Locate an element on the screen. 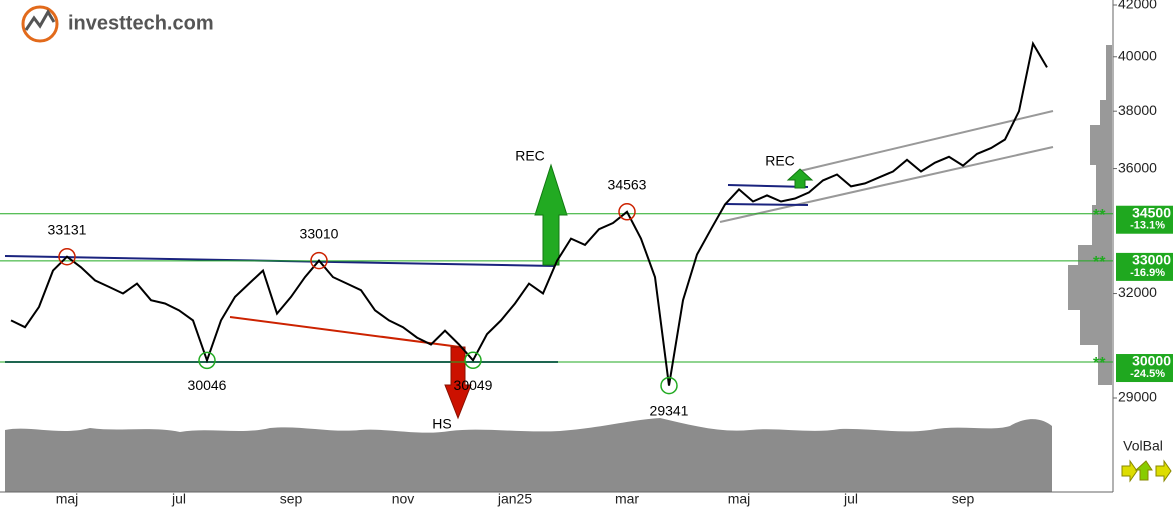 Image resolution: width=1174 pixels, height=515 pixels. signal-label: HS is located at coordinates (441, 424).